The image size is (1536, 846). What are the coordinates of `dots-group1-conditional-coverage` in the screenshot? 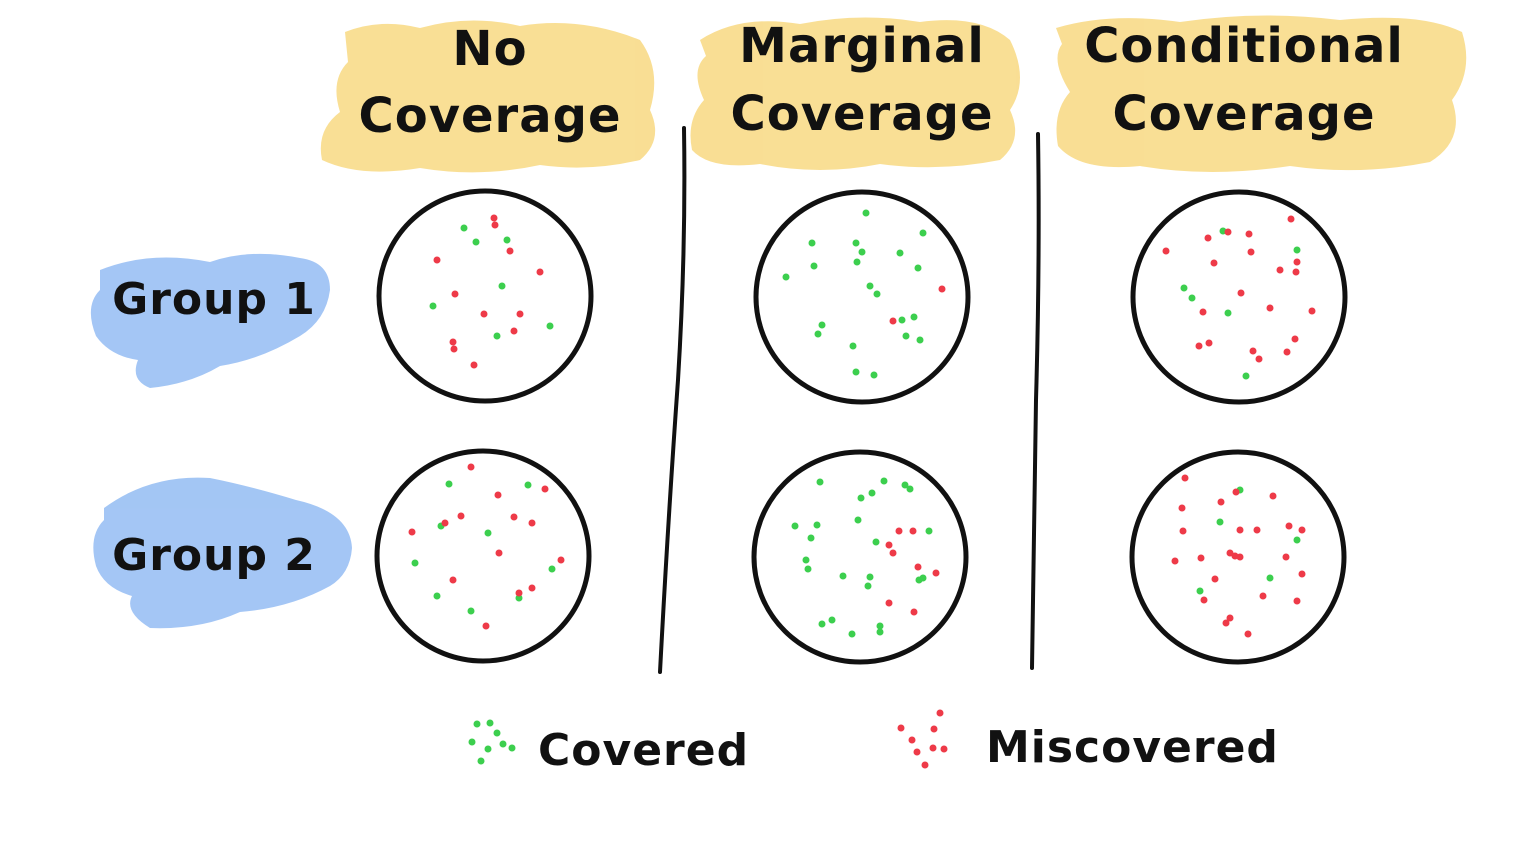 It's located at (1239, 297).